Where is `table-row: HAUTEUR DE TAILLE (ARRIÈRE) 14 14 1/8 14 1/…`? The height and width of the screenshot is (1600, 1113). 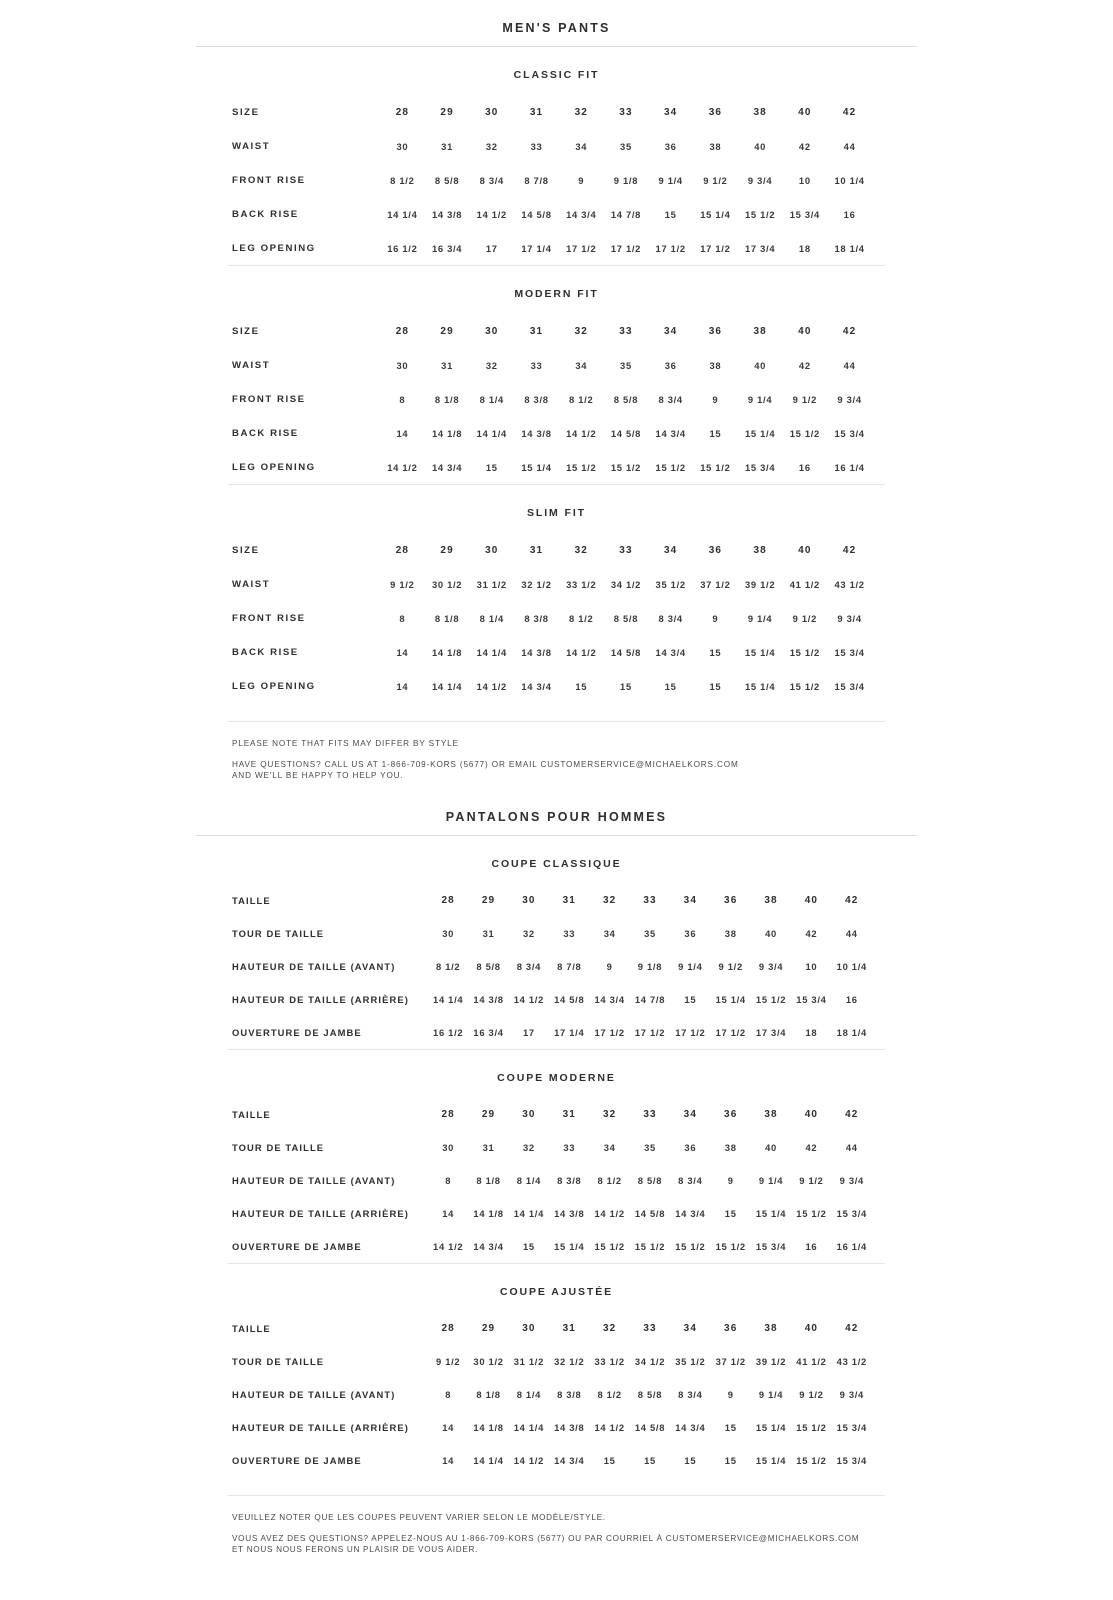 table-row: HAUTEUR DE TAILLE (ARRIÈRE) 14 14 1/8 14 1/… is located at coordinates (552, 1427).